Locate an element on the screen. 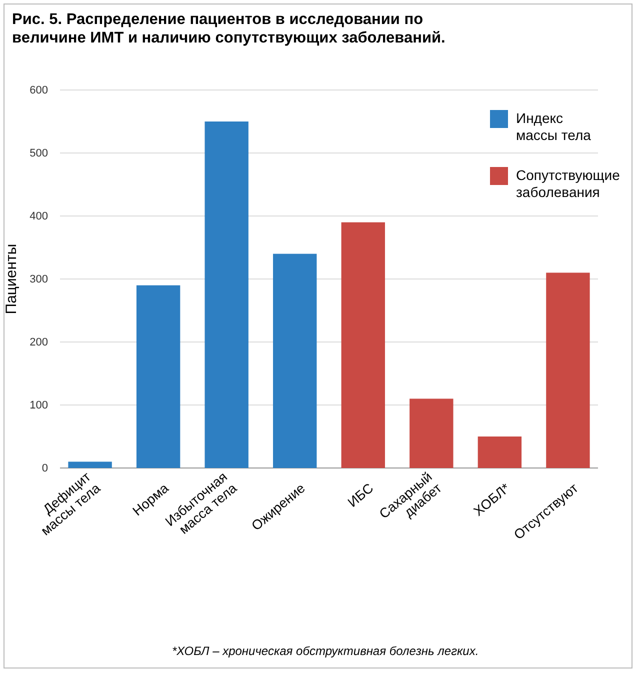 The width and height of the screenshot is (638, 673). legend-label: Сопутствующие заболевания is located at coordinates (568, 183).